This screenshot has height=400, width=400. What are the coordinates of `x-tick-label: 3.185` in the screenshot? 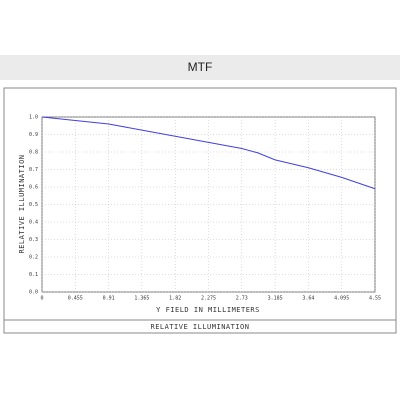 It's located at (275, 299).